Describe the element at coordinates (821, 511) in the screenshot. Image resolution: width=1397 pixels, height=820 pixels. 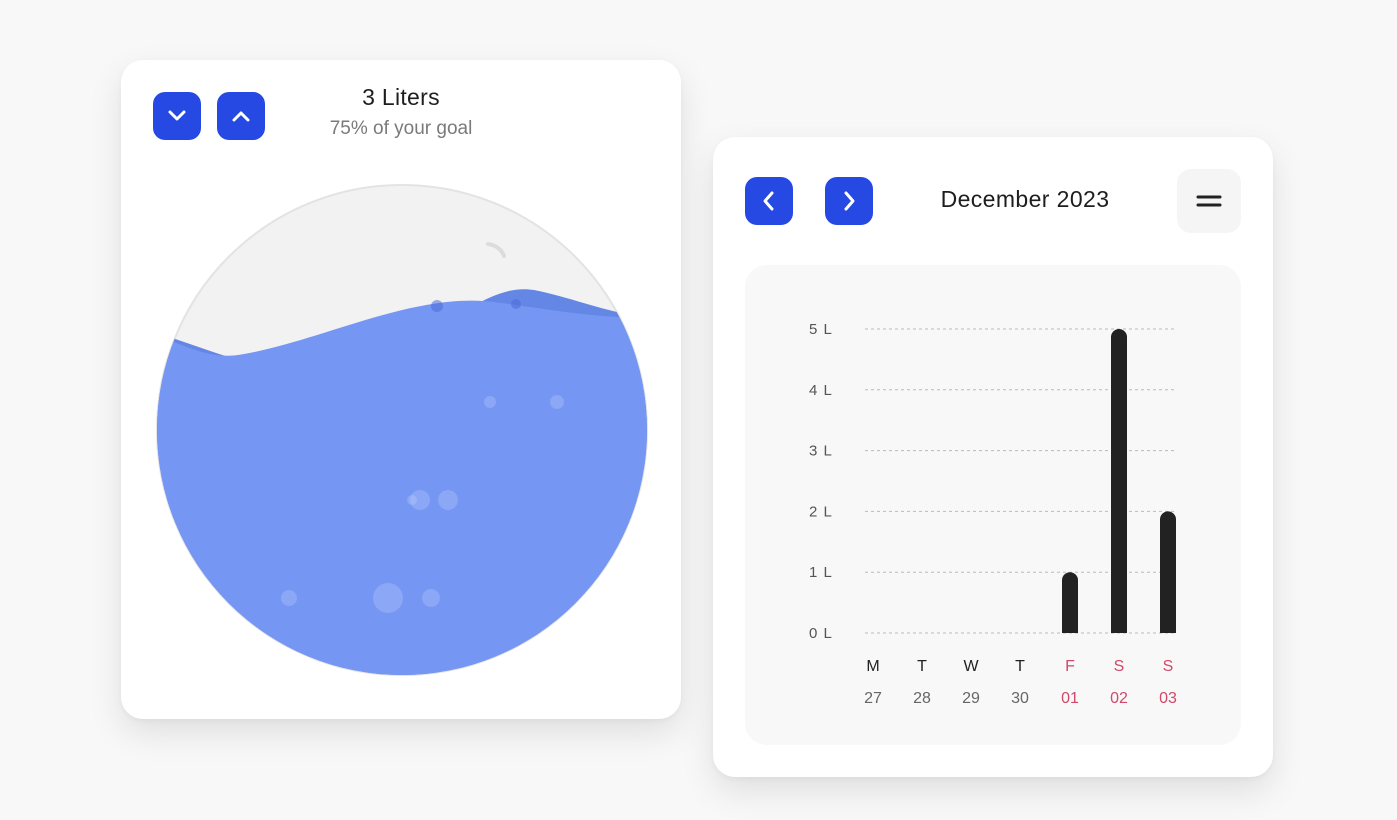
I see `y-tick-label: 2 L` at that location.